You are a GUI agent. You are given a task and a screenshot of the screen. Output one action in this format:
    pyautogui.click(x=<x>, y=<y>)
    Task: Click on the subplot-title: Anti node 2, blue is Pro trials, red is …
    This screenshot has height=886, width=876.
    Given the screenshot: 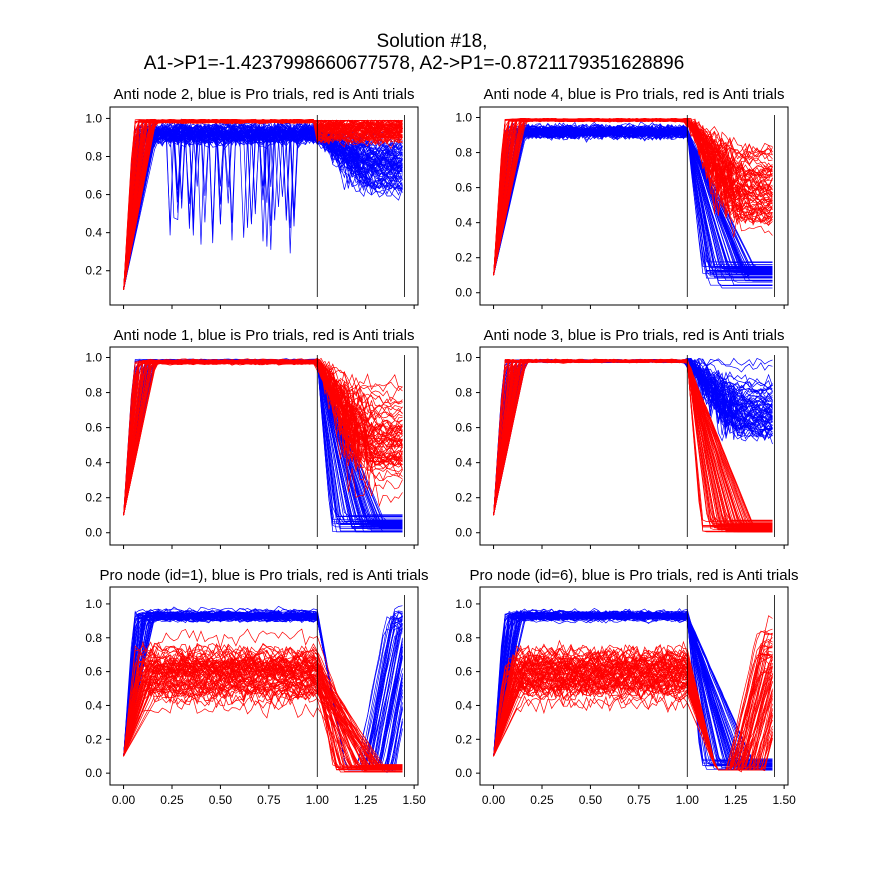 What is the action you would take?
    pyautogui.click(x=264, y=94)
    